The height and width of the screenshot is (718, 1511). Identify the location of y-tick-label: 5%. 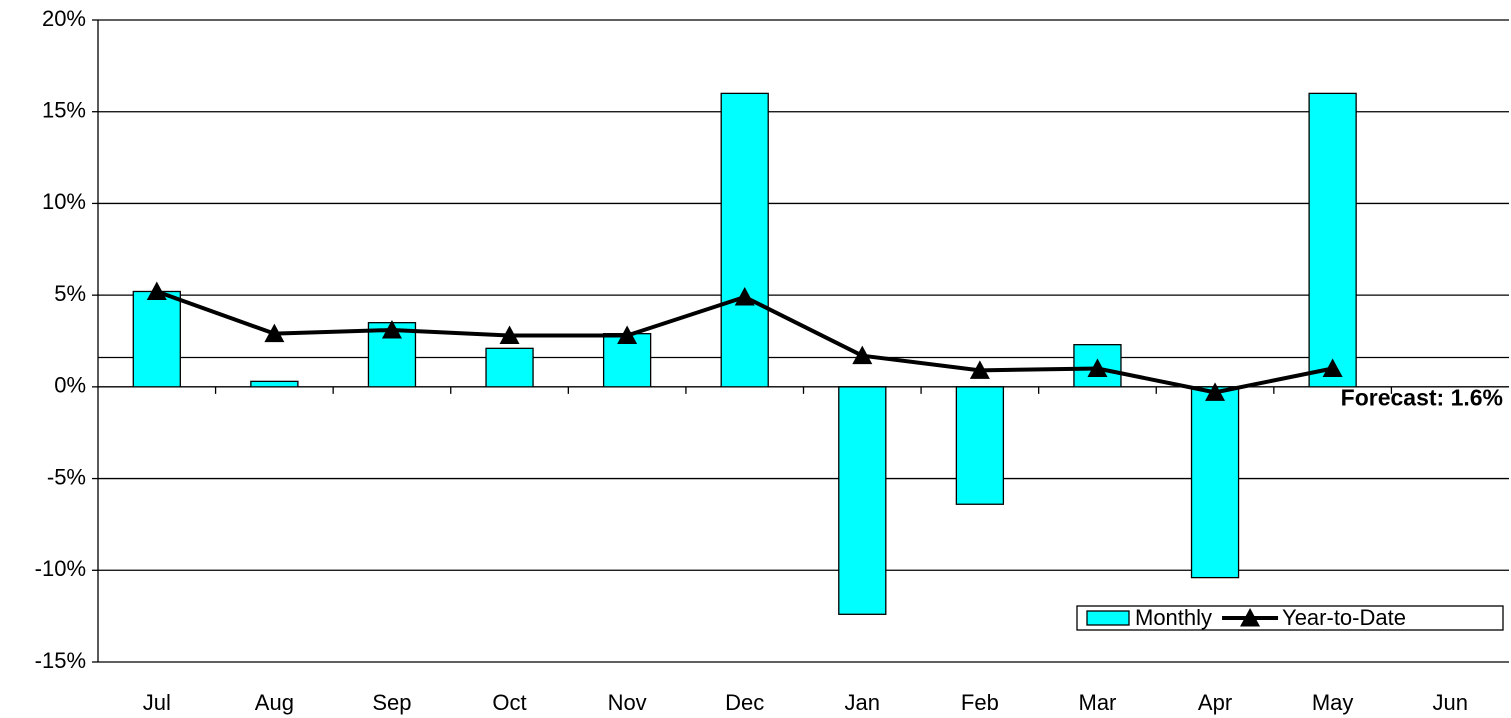
(70, 293).